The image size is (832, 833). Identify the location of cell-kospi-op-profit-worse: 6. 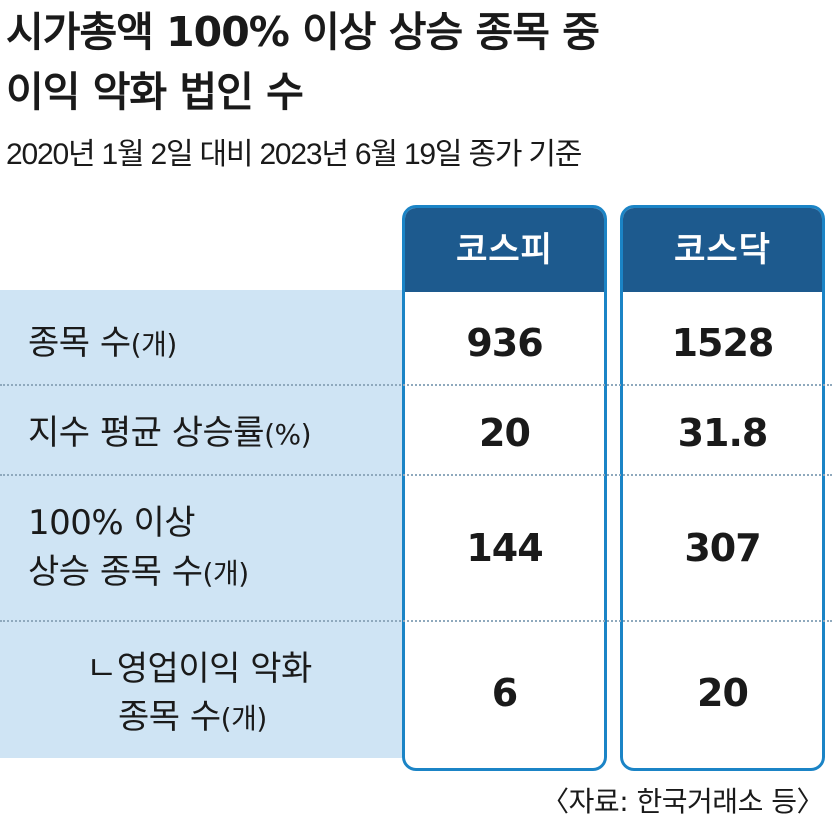
(504, 693).